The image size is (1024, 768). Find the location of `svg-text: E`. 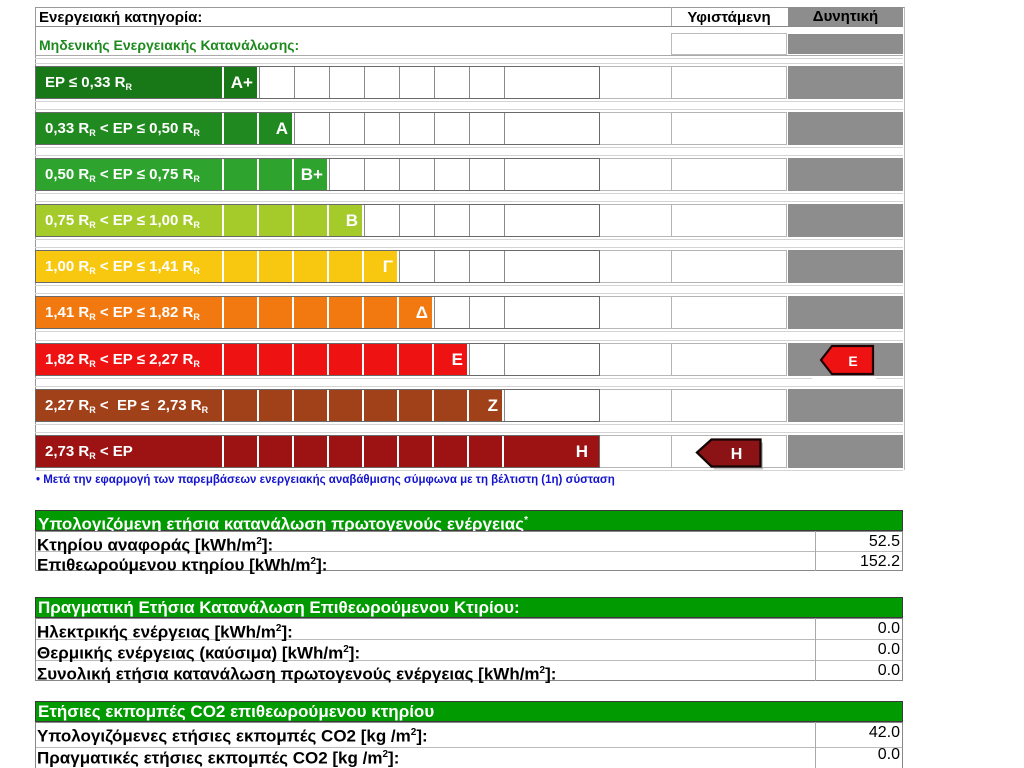

svg-text: E is located at coordinates (852, 361).